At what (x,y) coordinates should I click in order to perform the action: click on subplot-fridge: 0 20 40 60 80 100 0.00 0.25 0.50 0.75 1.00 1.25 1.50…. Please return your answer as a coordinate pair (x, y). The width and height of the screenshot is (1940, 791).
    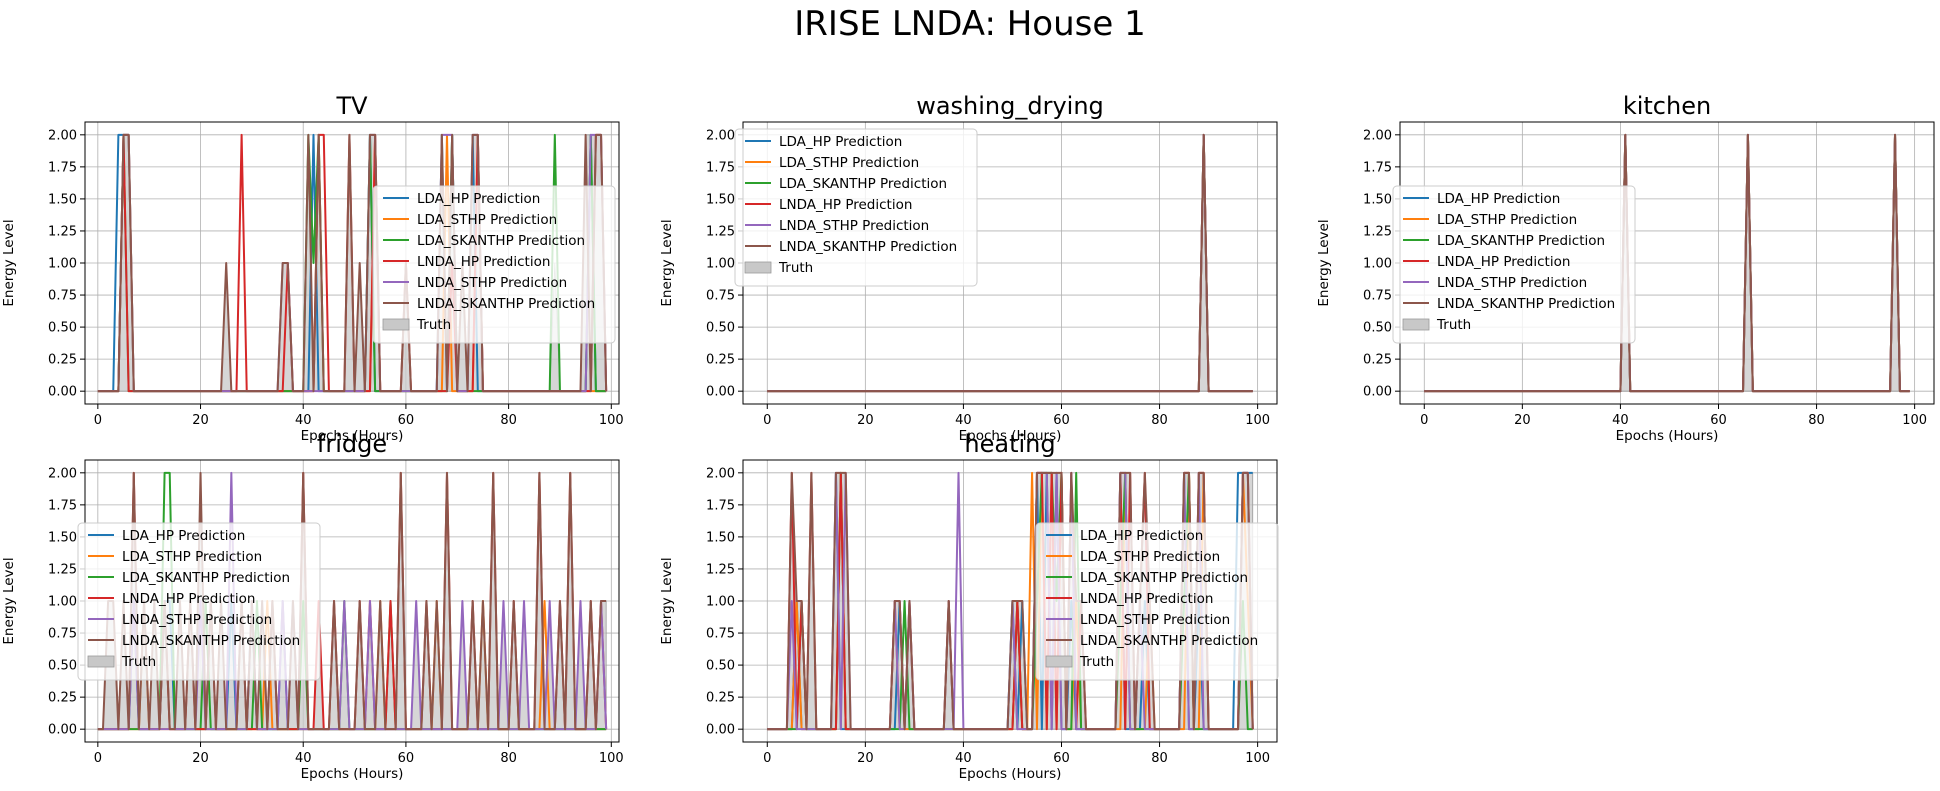
    Looking at the image, I should click on (312, 606).